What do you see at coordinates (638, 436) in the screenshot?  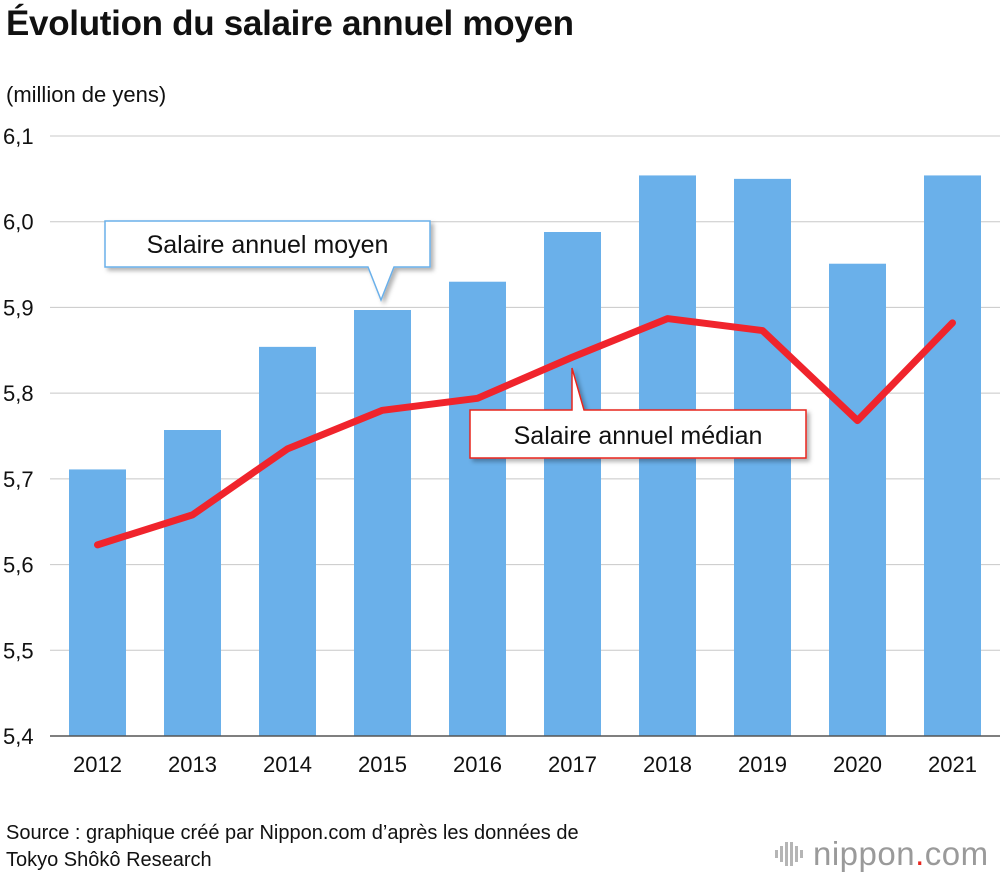 I see `callout-median-label: Salaire annuel médian` at bounding box center [638, 436].